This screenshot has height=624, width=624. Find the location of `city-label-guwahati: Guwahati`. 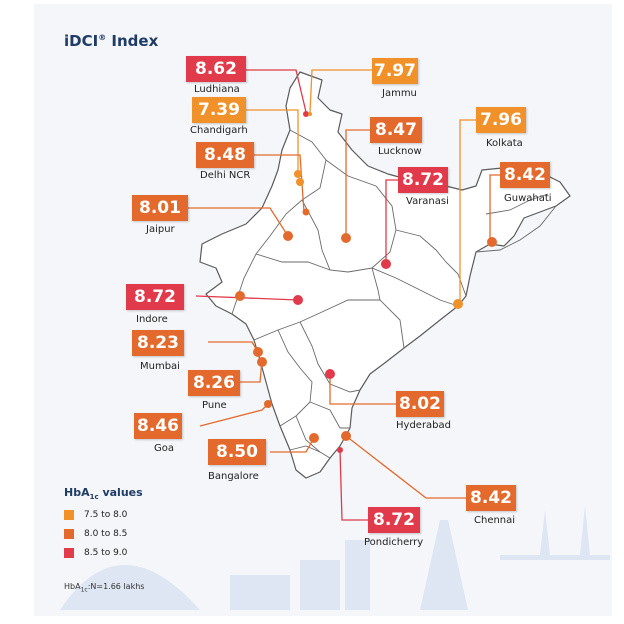

city-label-guwahati: Guwahati is located at coordinates (528, 198).